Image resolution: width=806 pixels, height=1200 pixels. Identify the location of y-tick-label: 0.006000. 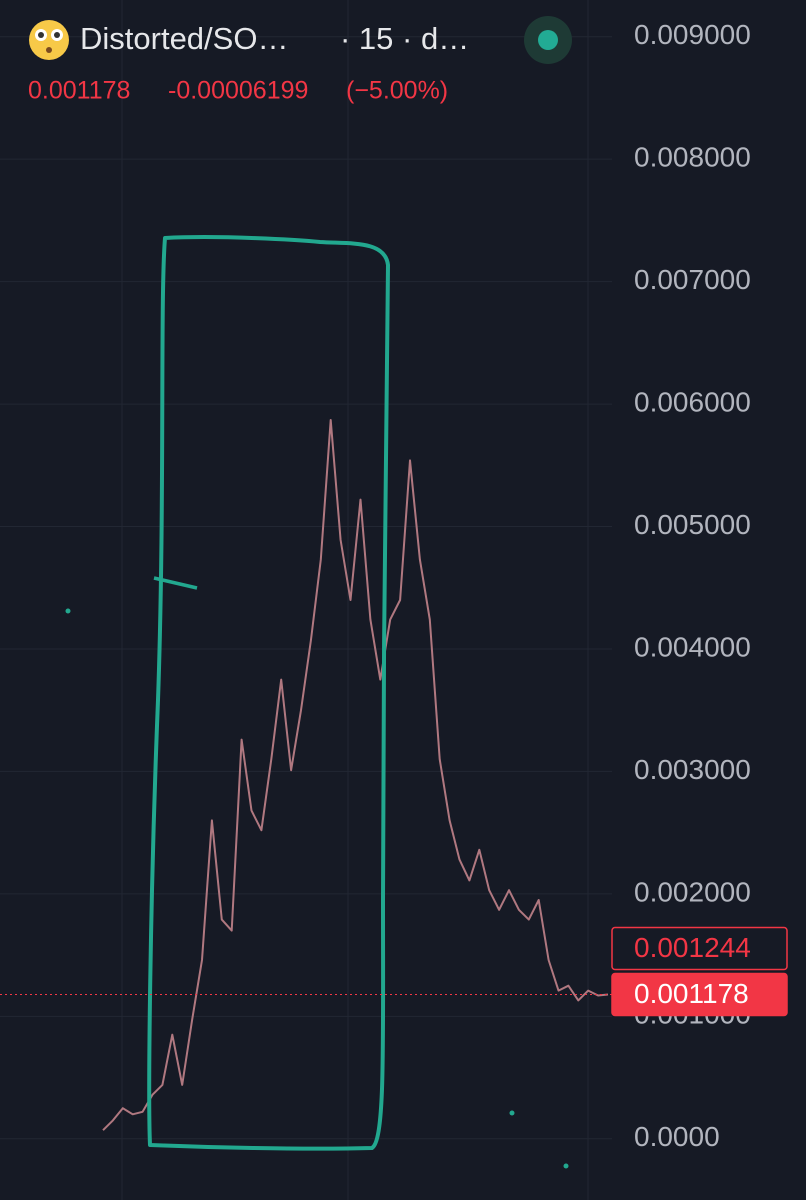
(692, 401).